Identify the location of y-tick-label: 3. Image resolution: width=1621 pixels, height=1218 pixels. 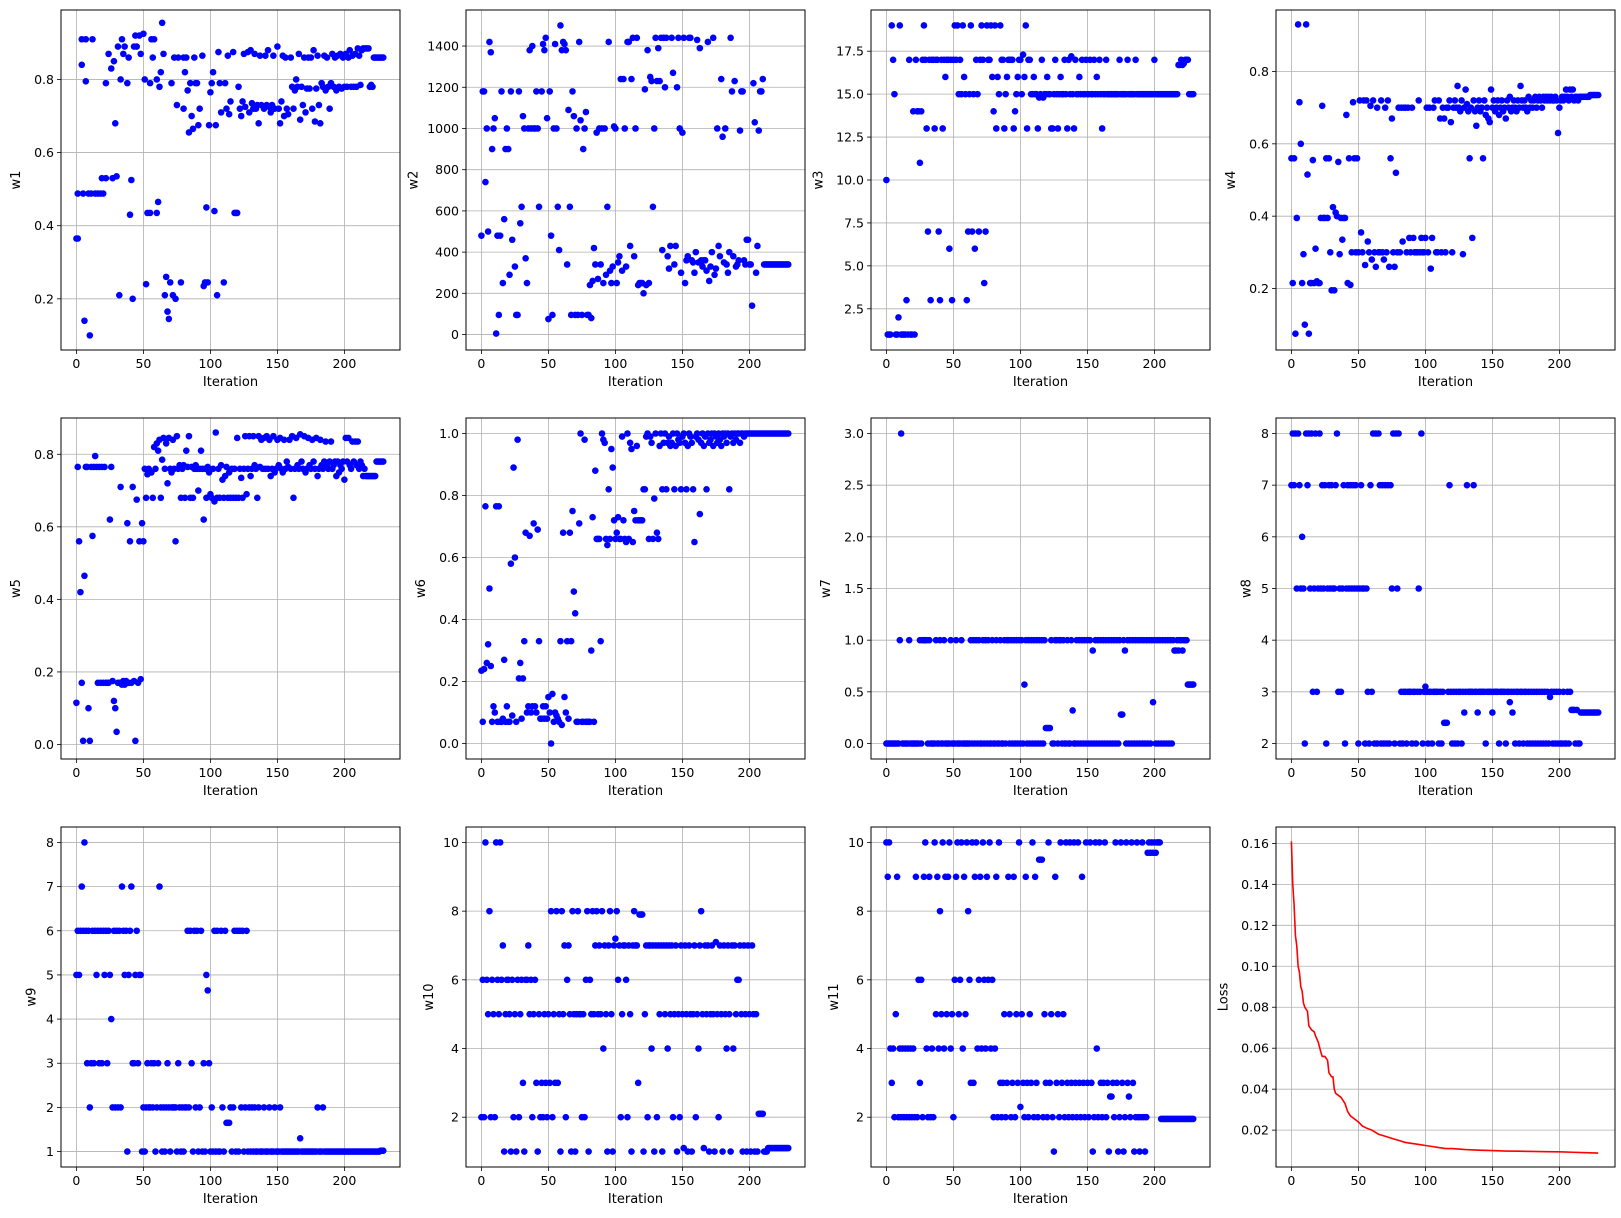
(1265, 691).